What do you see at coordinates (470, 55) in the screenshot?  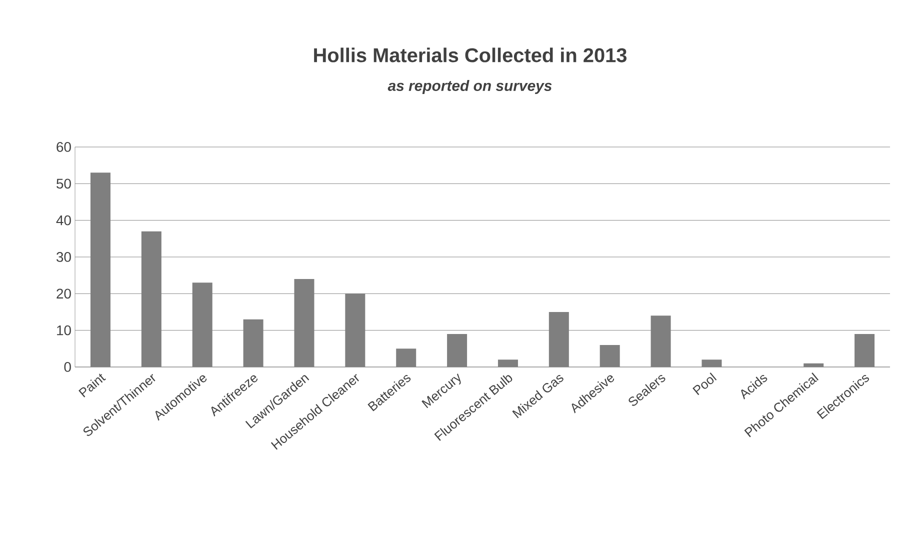 I see `chart-title: Hollis Materials Collected in 2013` at bounding box center [470, 55].